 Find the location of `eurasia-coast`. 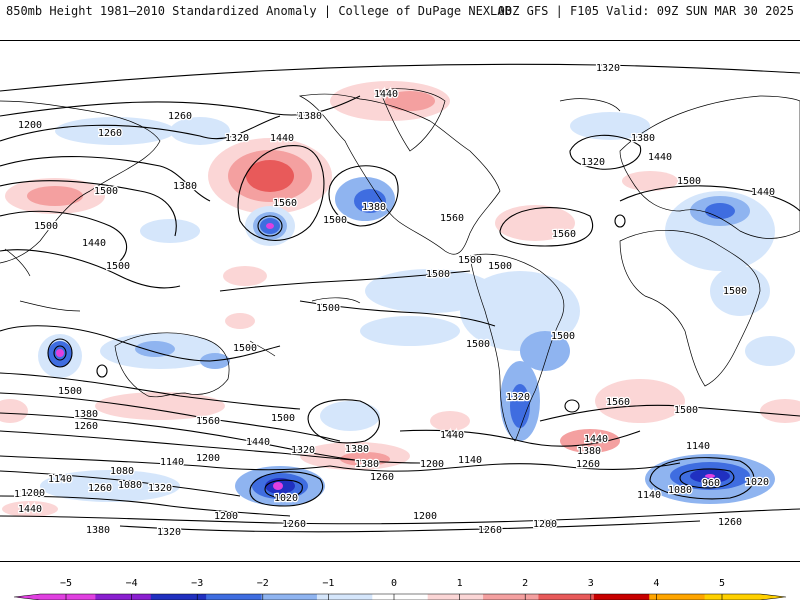

eurasia-coast is located at coordinates (709, 167).